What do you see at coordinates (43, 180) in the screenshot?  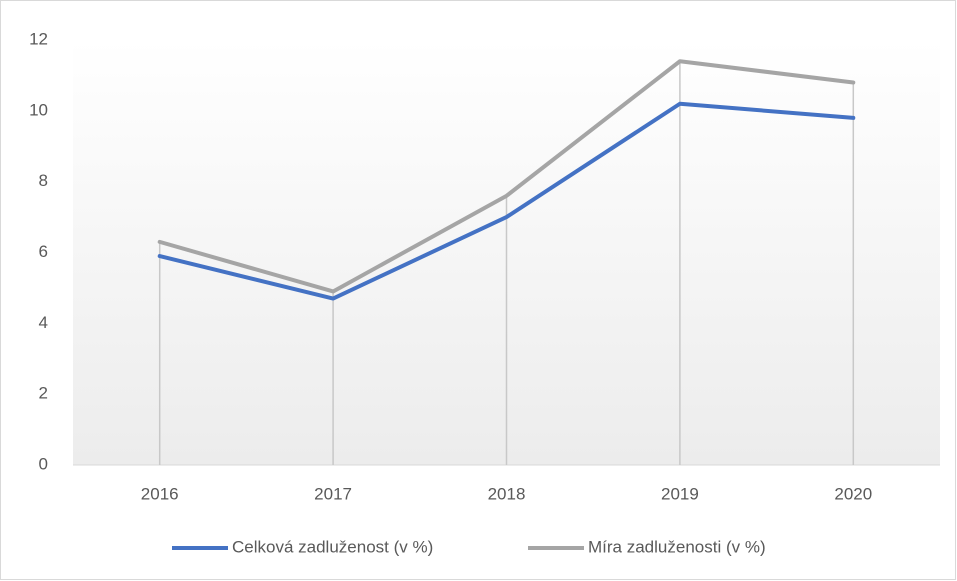 I see `y-tick-label: 8` at bounding box center [43, 180].